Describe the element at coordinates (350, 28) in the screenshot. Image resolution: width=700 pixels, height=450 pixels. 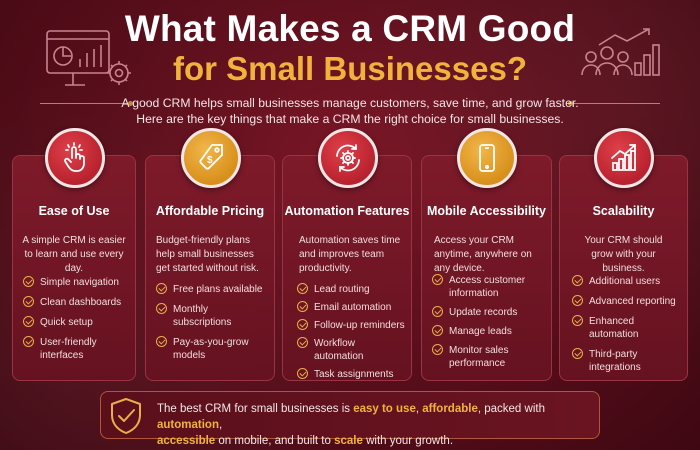
I see `title-line-1: What Makes a CRM Good` at that location.